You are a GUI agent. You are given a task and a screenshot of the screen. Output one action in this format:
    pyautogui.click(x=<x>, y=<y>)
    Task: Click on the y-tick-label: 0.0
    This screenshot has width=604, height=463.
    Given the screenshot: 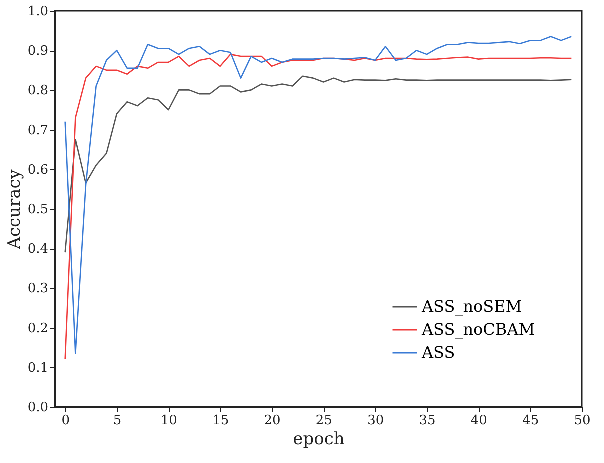 What is the action you would take?
    pyautogui.click(x=38, y=408)
    